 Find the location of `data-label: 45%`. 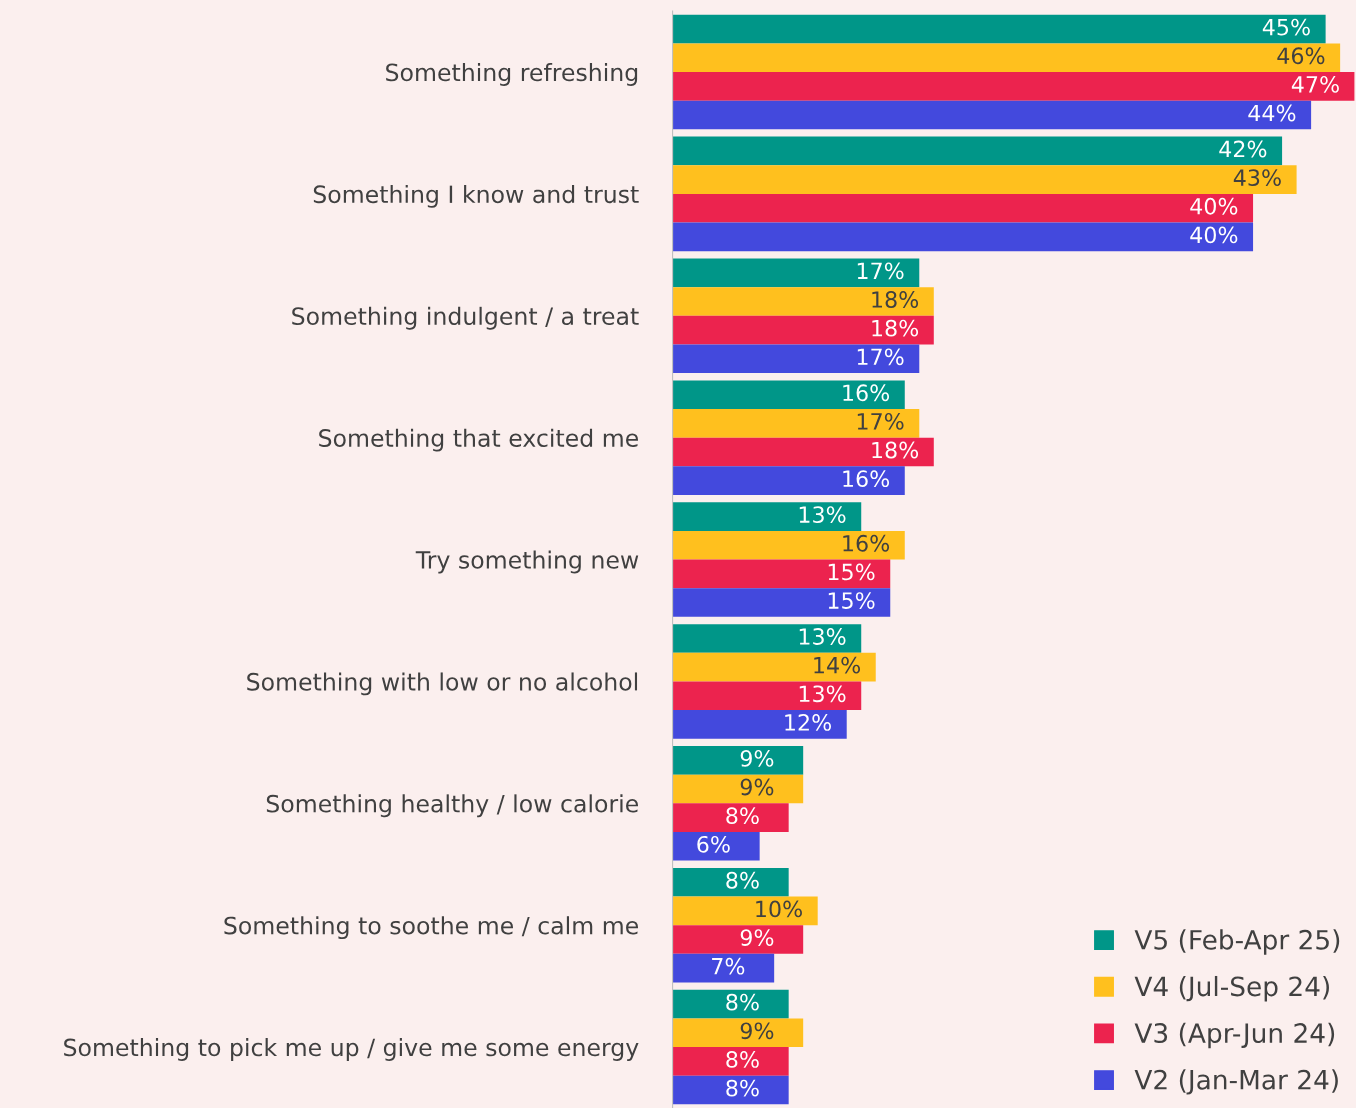

data-label: 45% is located at coordinates (1286, 27).